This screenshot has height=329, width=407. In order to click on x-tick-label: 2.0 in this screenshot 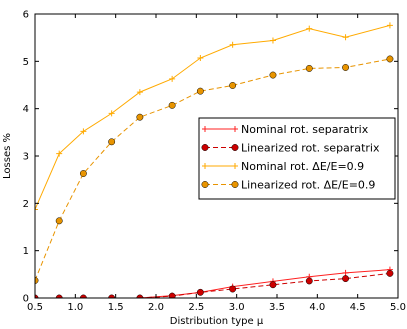, I will do `click(156, 307)`.